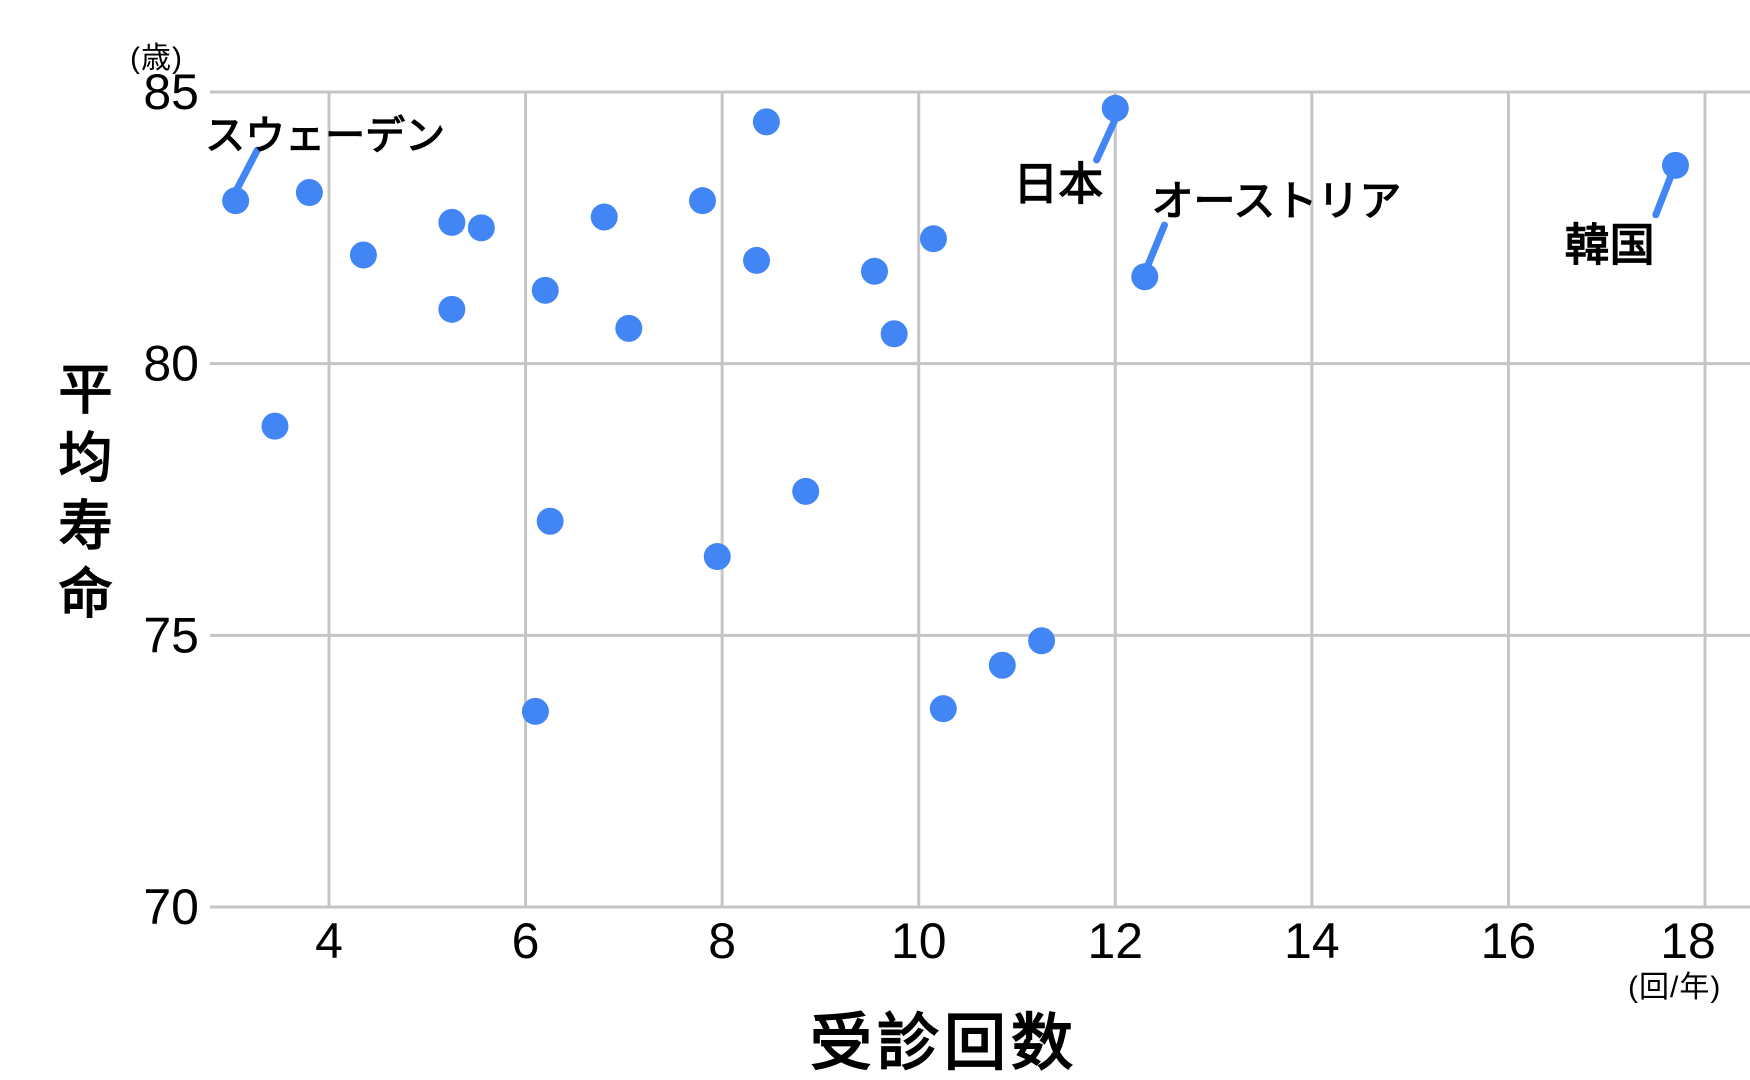  Describe the element at coordinates (1609, 245) in the screenshot. I see `annotation-label-3: 韓国` at that location.